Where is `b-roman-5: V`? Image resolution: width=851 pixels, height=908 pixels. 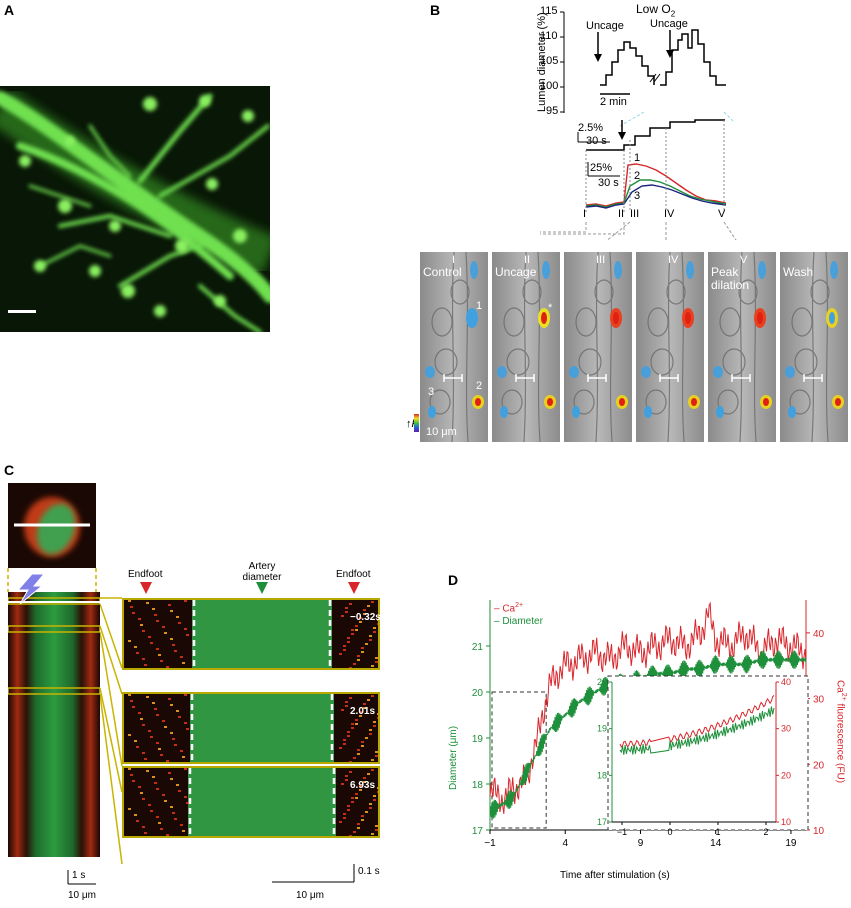
b-roman-5: V is located at coordinates (722, 214).